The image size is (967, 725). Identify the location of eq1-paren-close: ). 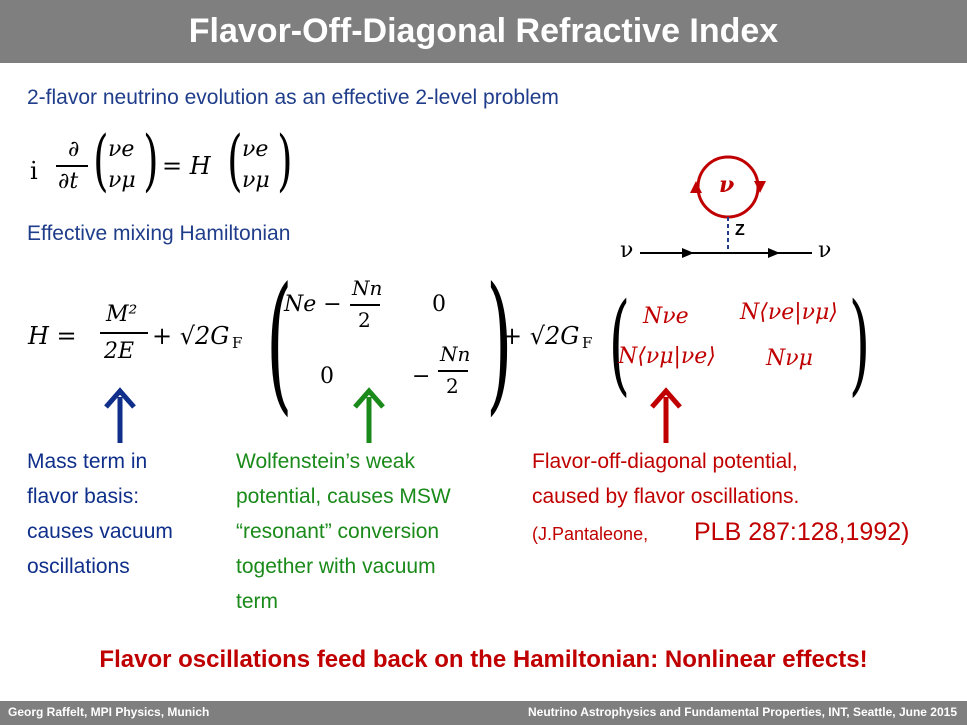
(151, 160).